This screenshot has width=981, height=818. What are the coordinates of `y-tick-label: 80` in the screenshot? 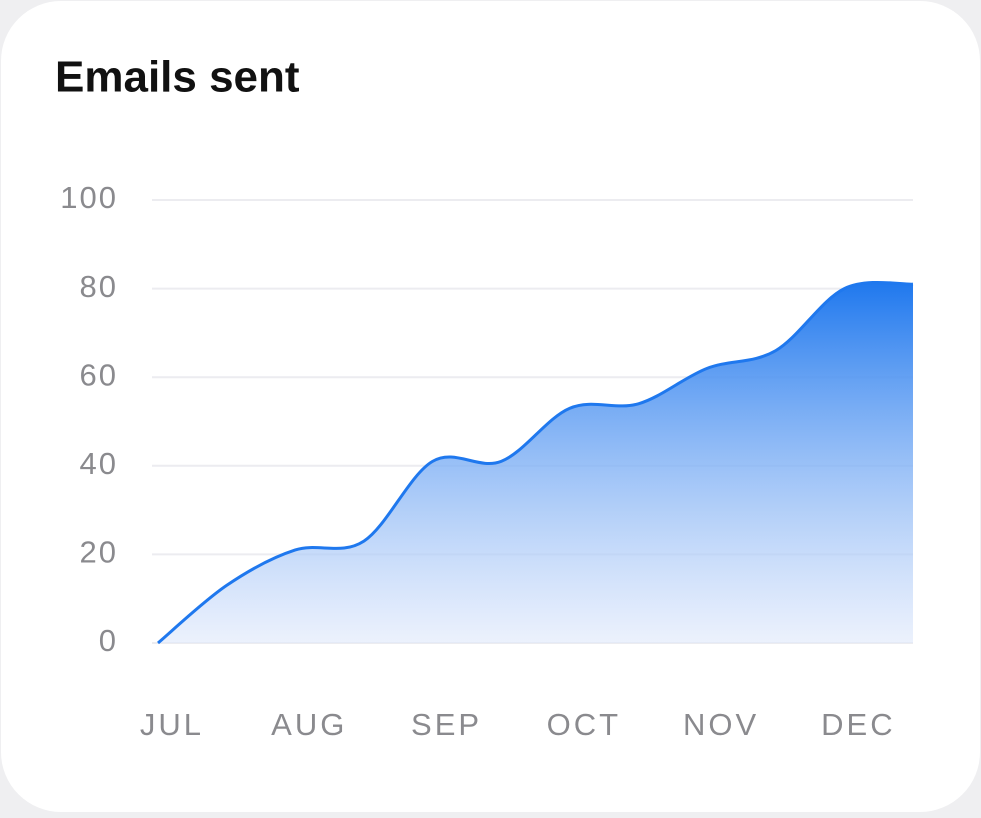 It's located at (99, 286).